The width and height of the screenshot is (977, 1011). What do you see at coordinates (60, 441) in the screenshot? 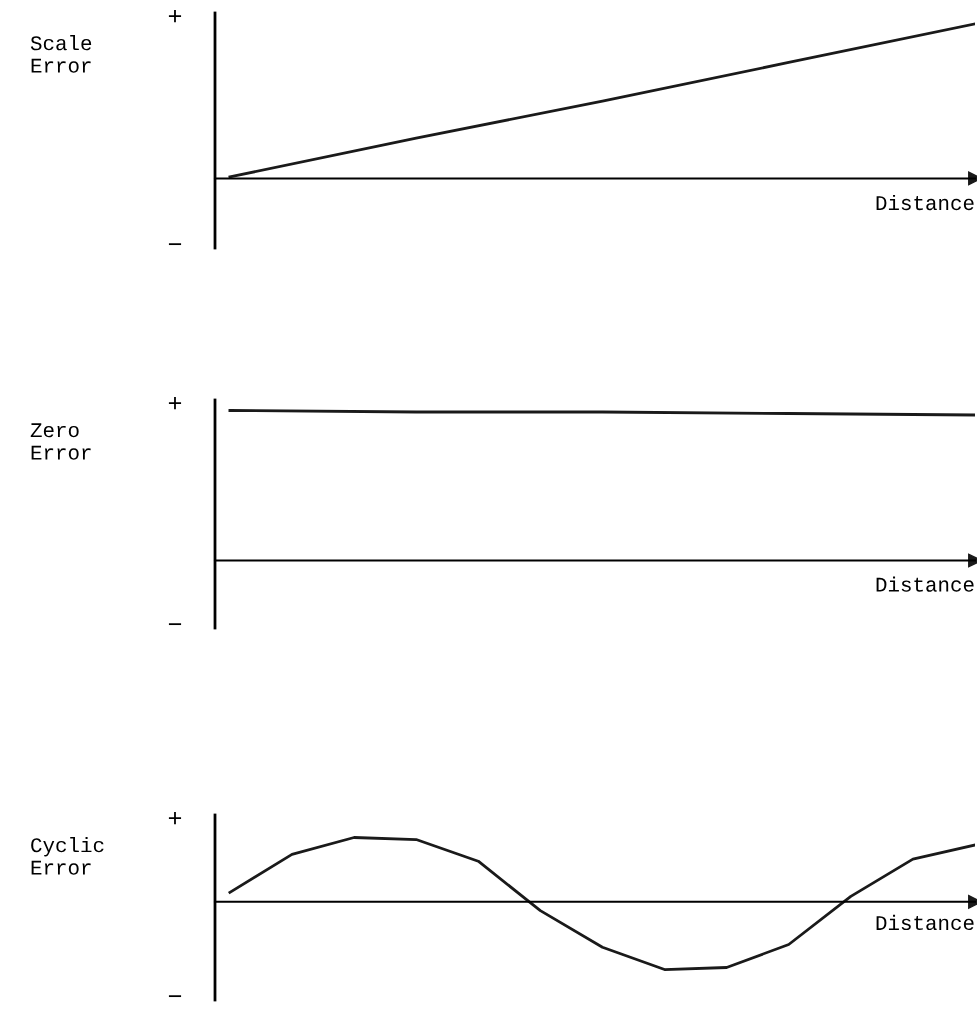
I see `y-axis-title: Zero Error` at bounding box center [60, 441].